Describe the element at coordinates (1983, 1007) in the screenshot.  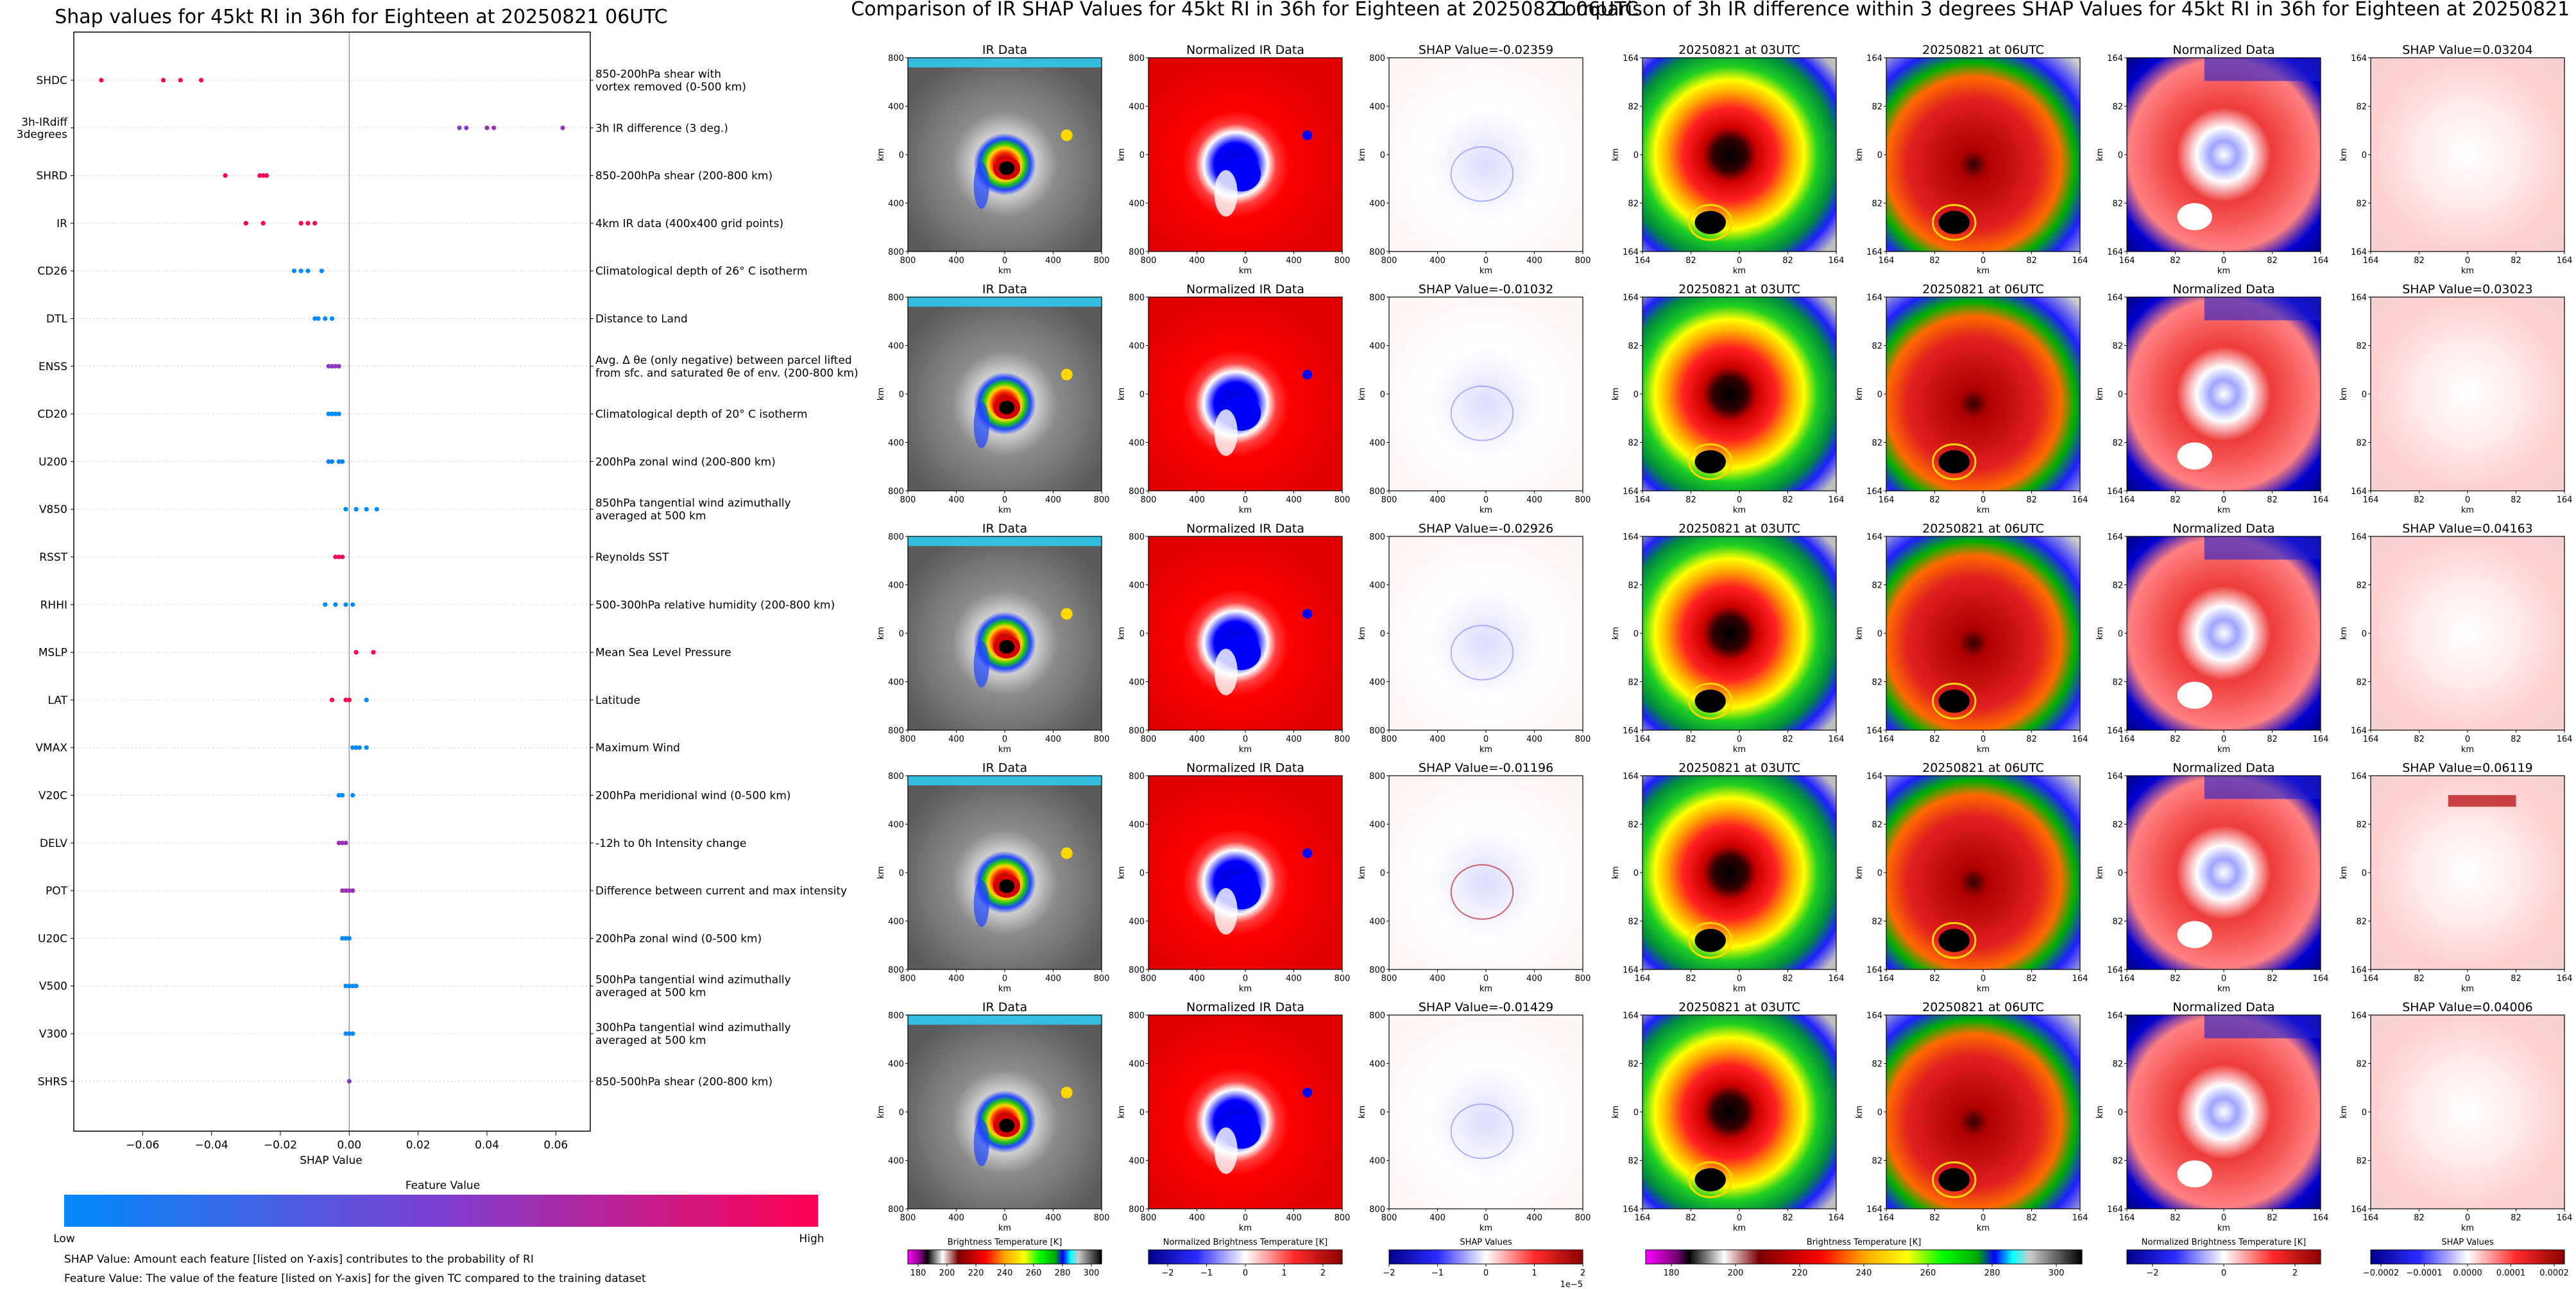
I see `panel-title: 20250821 at 06UTC` at that location.